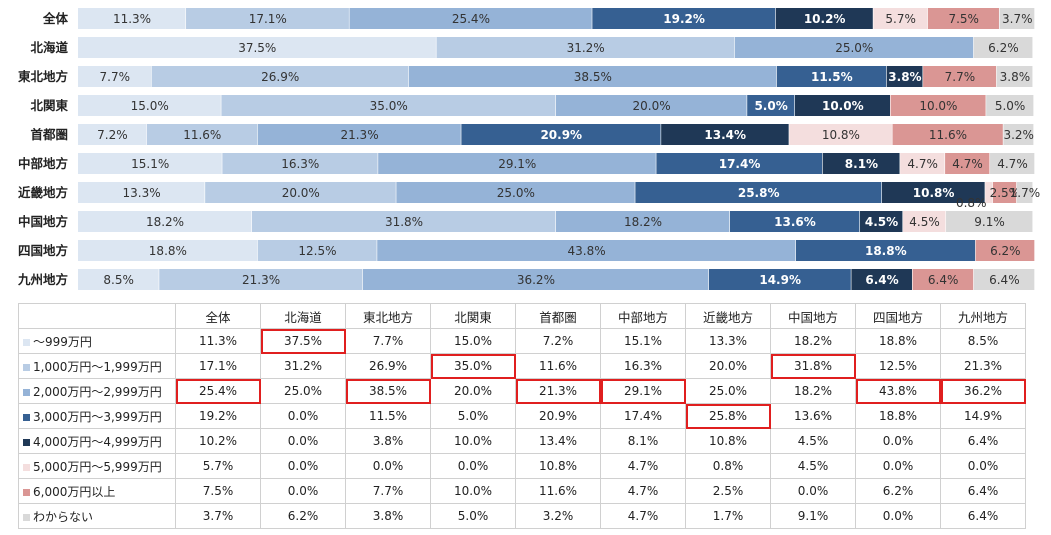 This screenshot has width=1051, height=535. I want to click on table-cell: 43.8%, so click(898, 391).